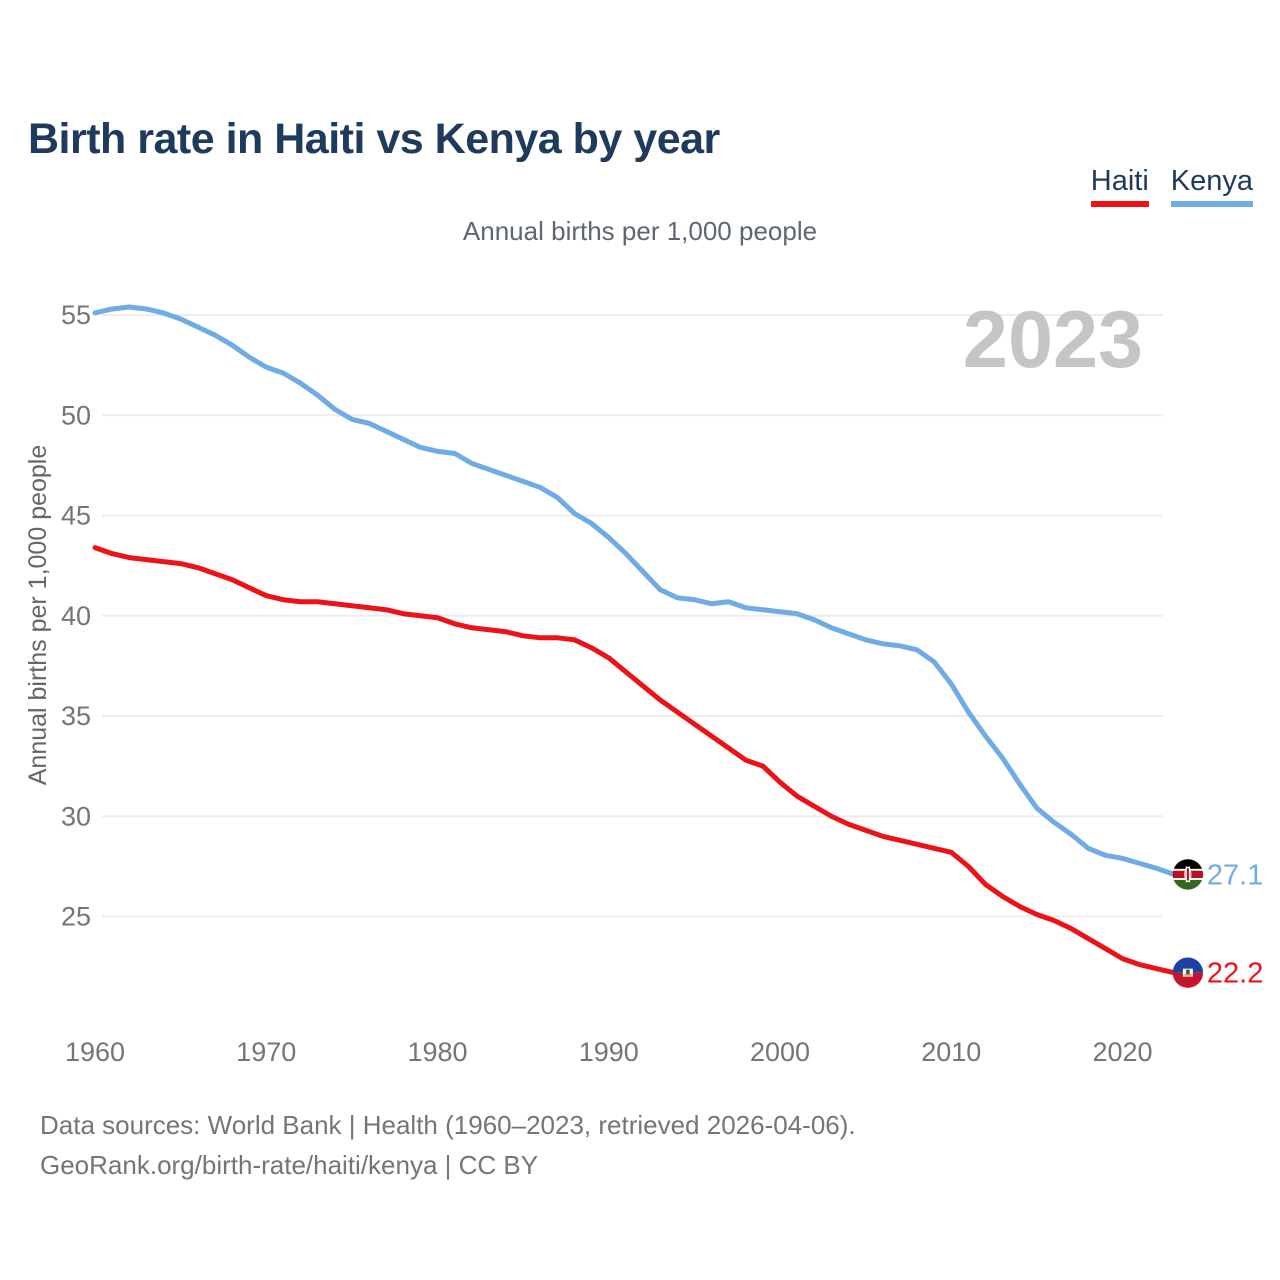 The height and width of the screenshot is (1280, 1280). I want to click on y-tick-label: 50, so click(76, 415).